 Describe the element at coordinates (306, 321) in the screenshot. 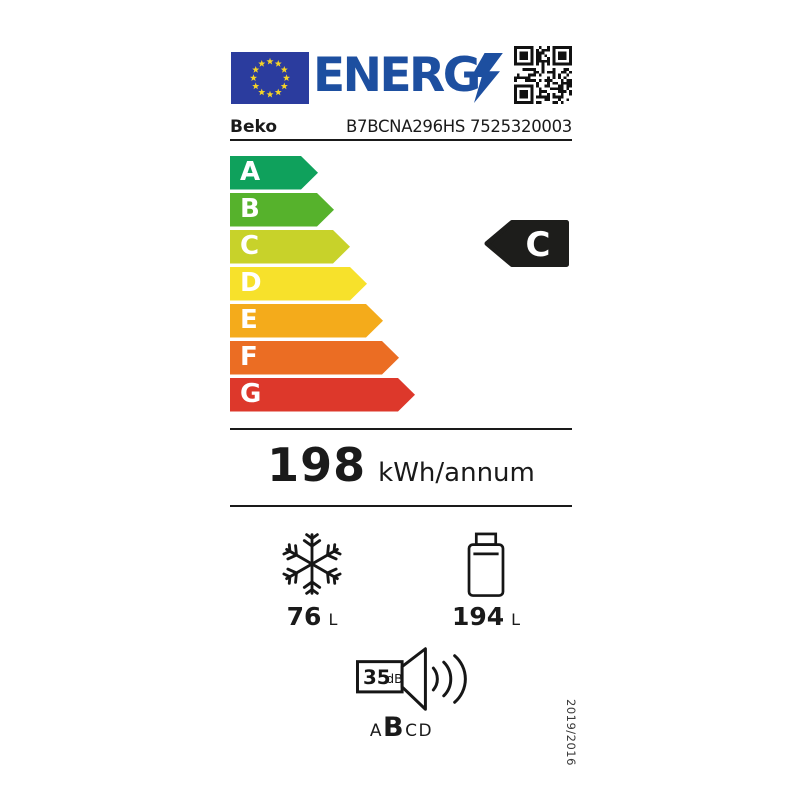

I see `scale-bar-e: E` at that location.